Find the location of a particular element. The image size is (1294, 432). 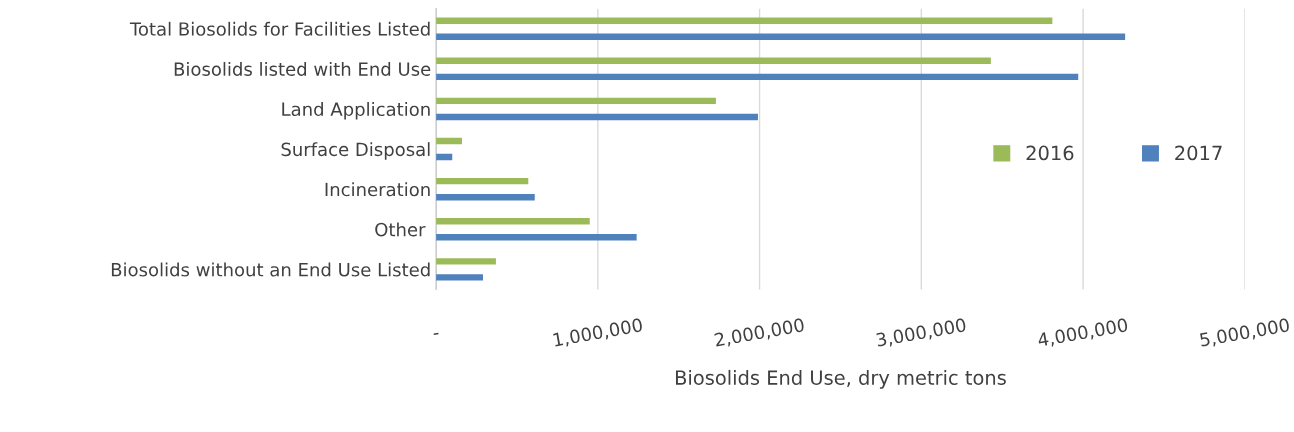

x-tick-label: 3,000,000 is located at coordinates (921, 333).